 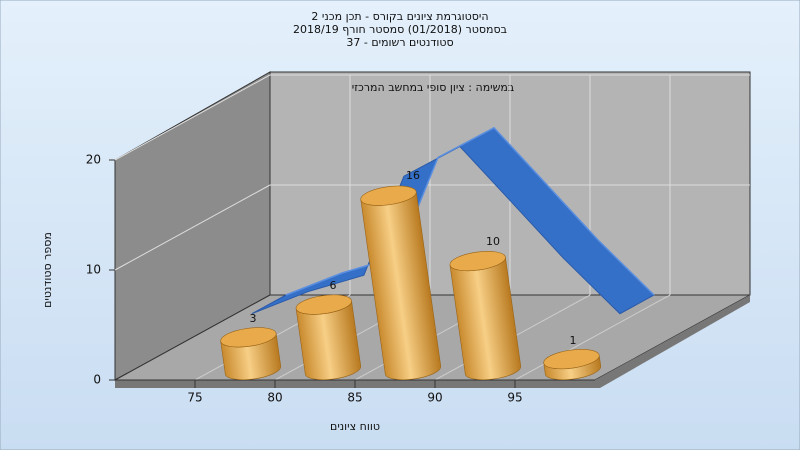 What do you see at coordinates (355, 426) in the screenshot?
I see `x-axis-label: טווח ציונים` at bounding box center [355, 426].